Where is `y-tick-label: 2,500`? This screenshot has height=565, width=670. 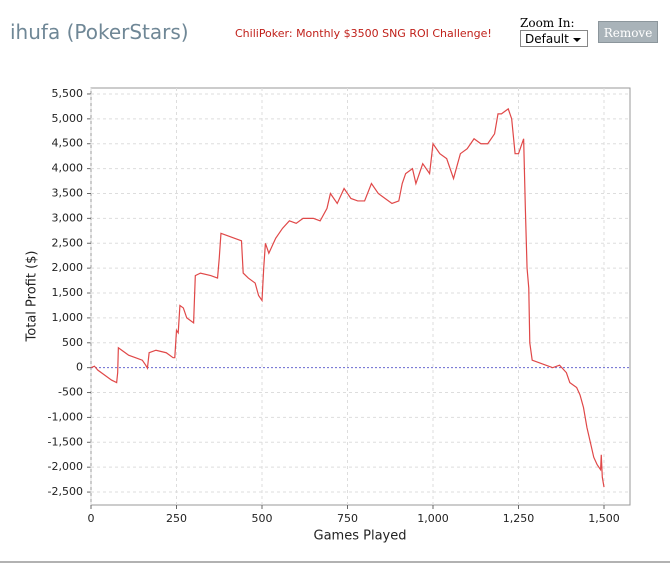
y-tick-label: 2,500 is located at coordinates (68, 242).